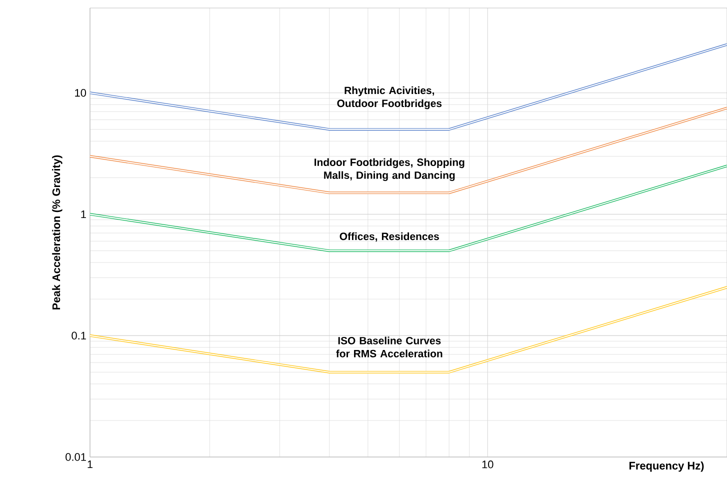 This screenshot has width=727, height=491. What do you see at coordinates (389, 170) in the screenshot?
I see `annotation: Indoor Footbridges, Shopping Malls, Dining and Dancing` at bounding box center [389, 170].